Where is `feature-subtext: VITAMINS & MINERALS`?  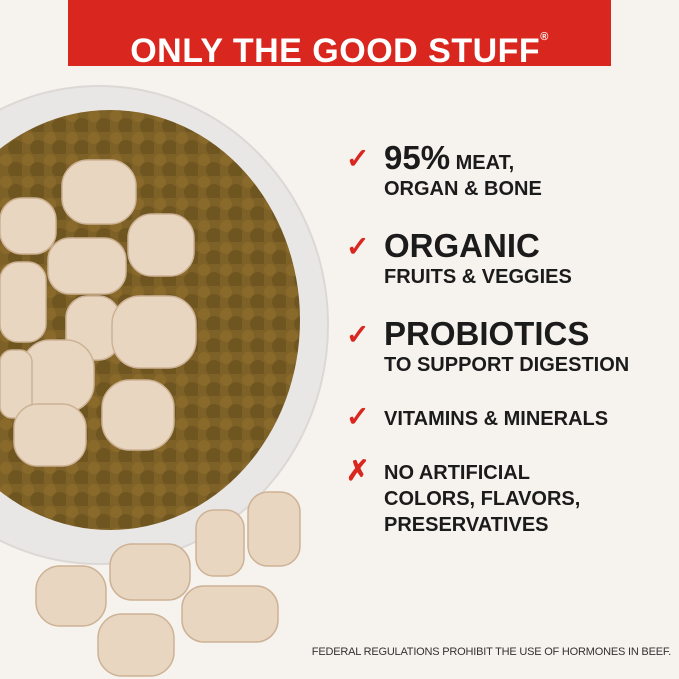
feature-subtext: VITAMINS & MINERALS is located at coordinates (496, 419).